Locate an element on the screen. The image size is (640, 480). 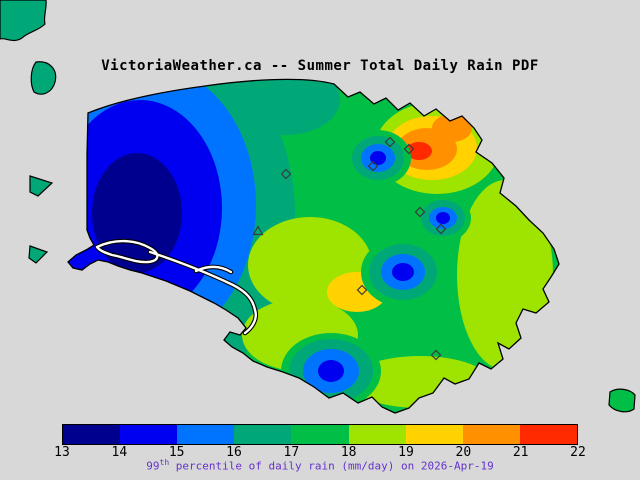
colorbar-tick-label: 15 is located at coordinates (176, 452).